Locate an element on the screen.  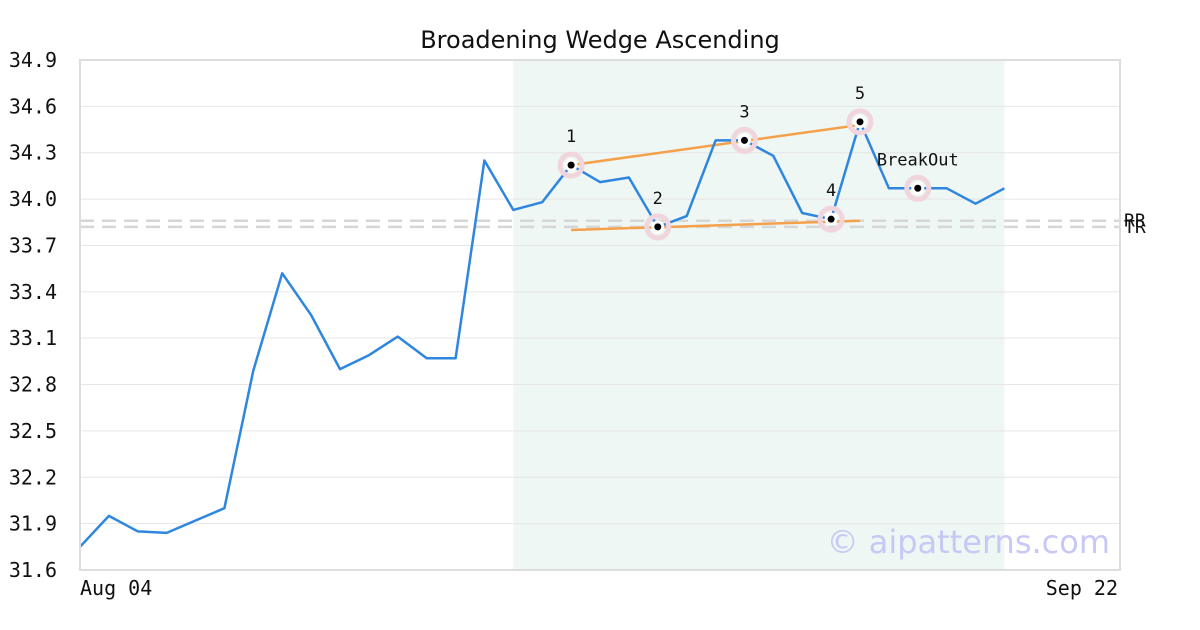
level-label: TR is located at coordinates (1135, 227).